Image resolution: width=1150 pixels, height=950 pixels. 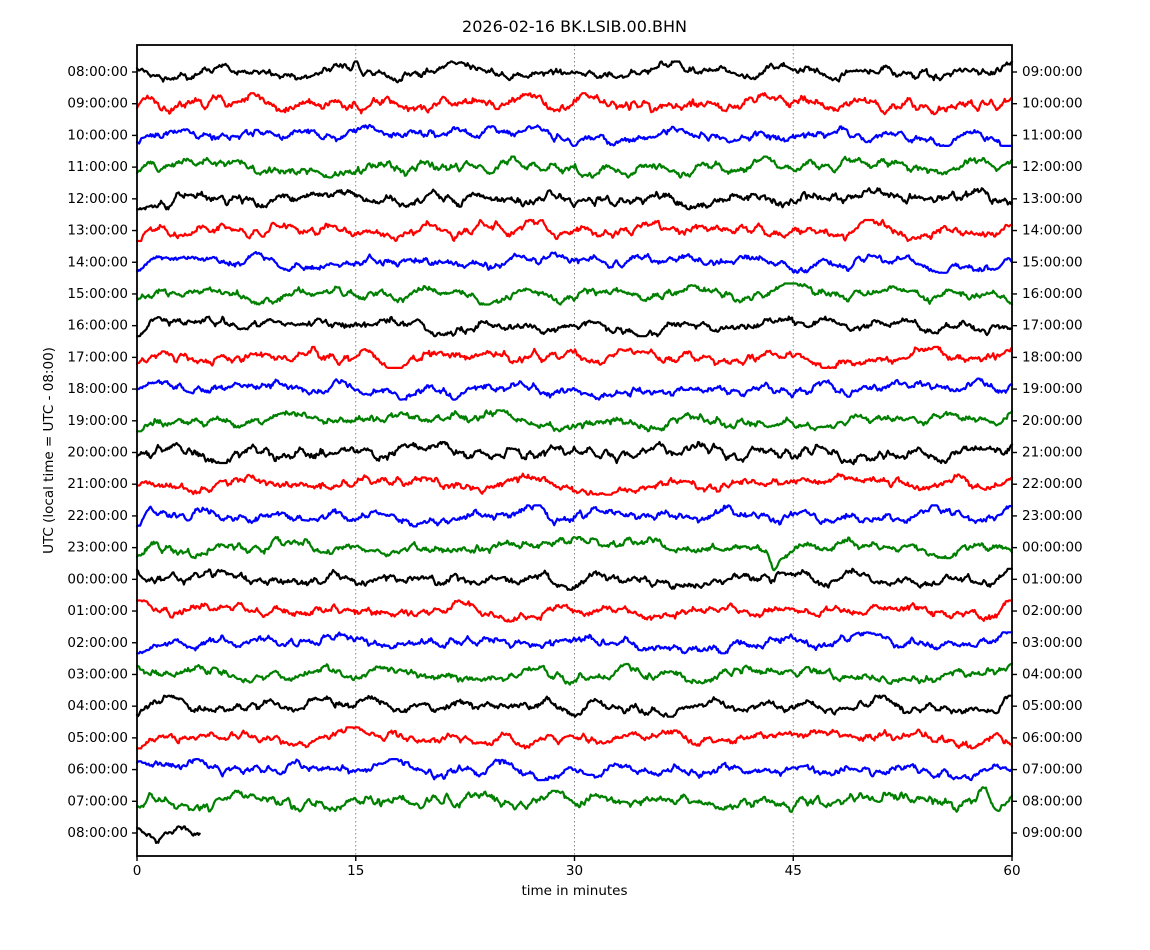 I want to click on x-tick-label: 15, so click(x=355, y=871).